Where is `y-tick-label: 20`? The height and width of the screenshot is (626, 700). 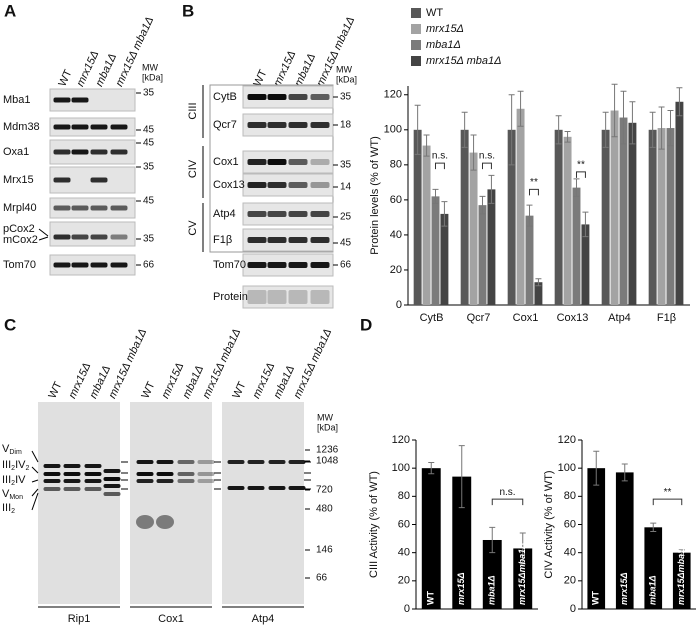 y-tick-label: 20 is located at coordinates (396, 270).